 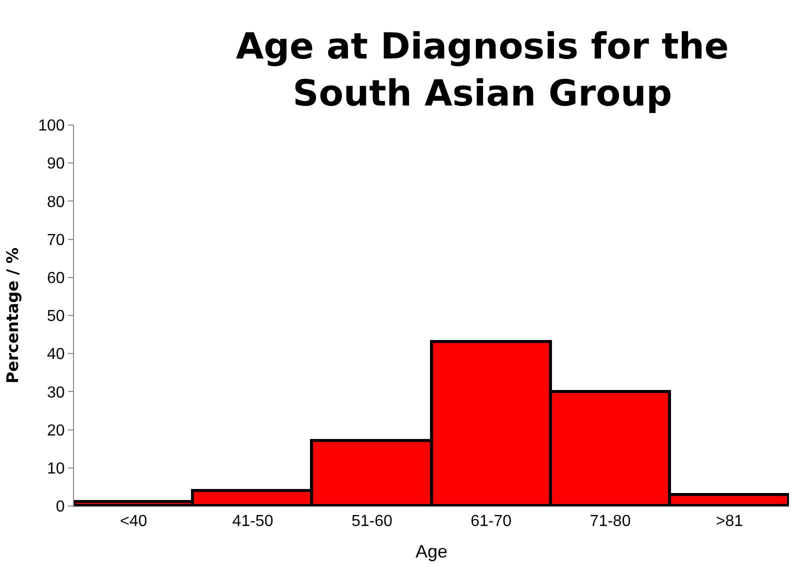 What do you see at coordinates (51, 126) in the screenshot?
I see `y-tick-label: 100` at bounding box center [51, 126].